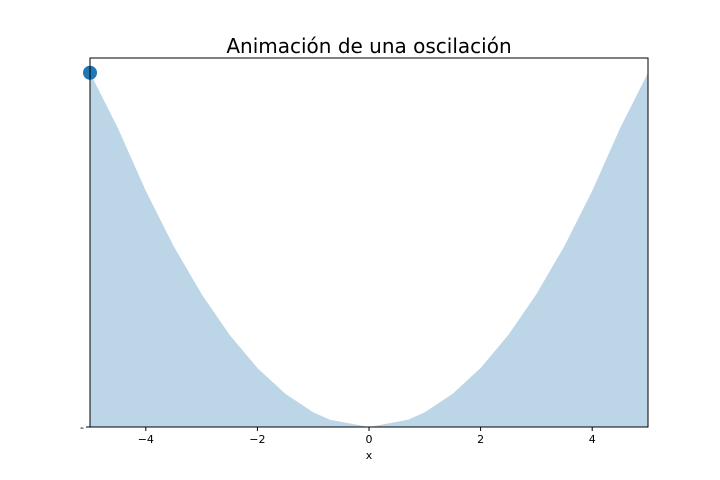  I want to click on x-tick-label: −2, so click(257, 439).